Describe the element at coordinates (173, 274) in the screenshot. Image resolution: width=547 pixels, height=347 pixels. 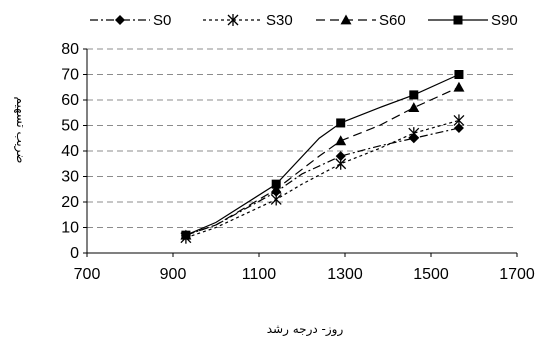
I see `x-tick-label: 900` at that location.